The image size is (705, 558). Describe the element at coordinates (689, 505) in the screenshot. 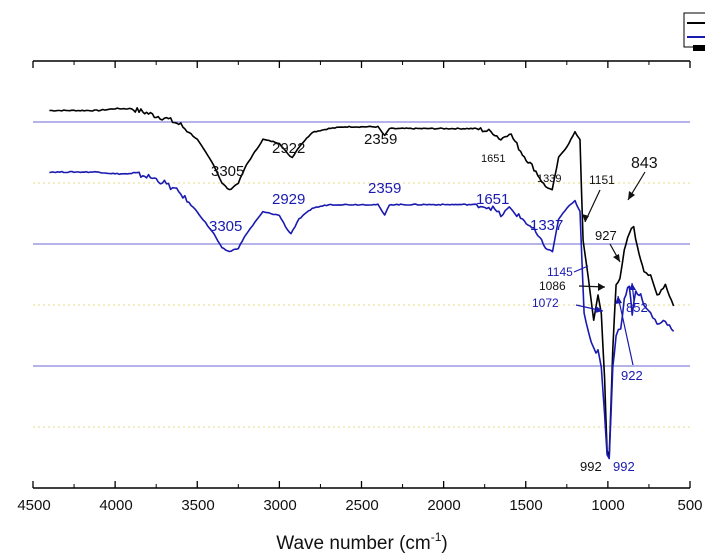

I see `tick-label-500: 500` at that location.